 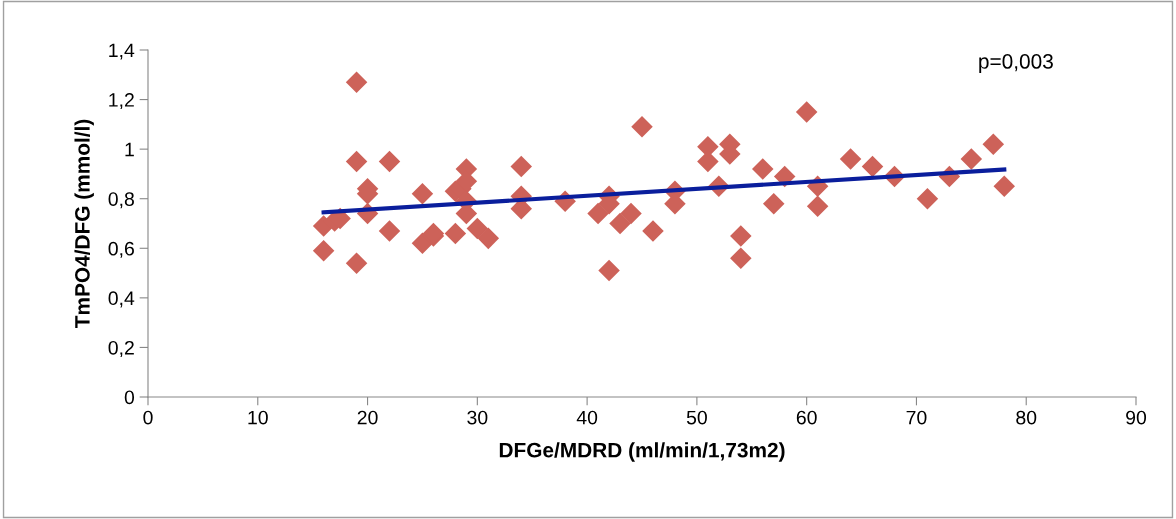 I want to click on y-tick-label: 0,2, so click(x=121, y=348).